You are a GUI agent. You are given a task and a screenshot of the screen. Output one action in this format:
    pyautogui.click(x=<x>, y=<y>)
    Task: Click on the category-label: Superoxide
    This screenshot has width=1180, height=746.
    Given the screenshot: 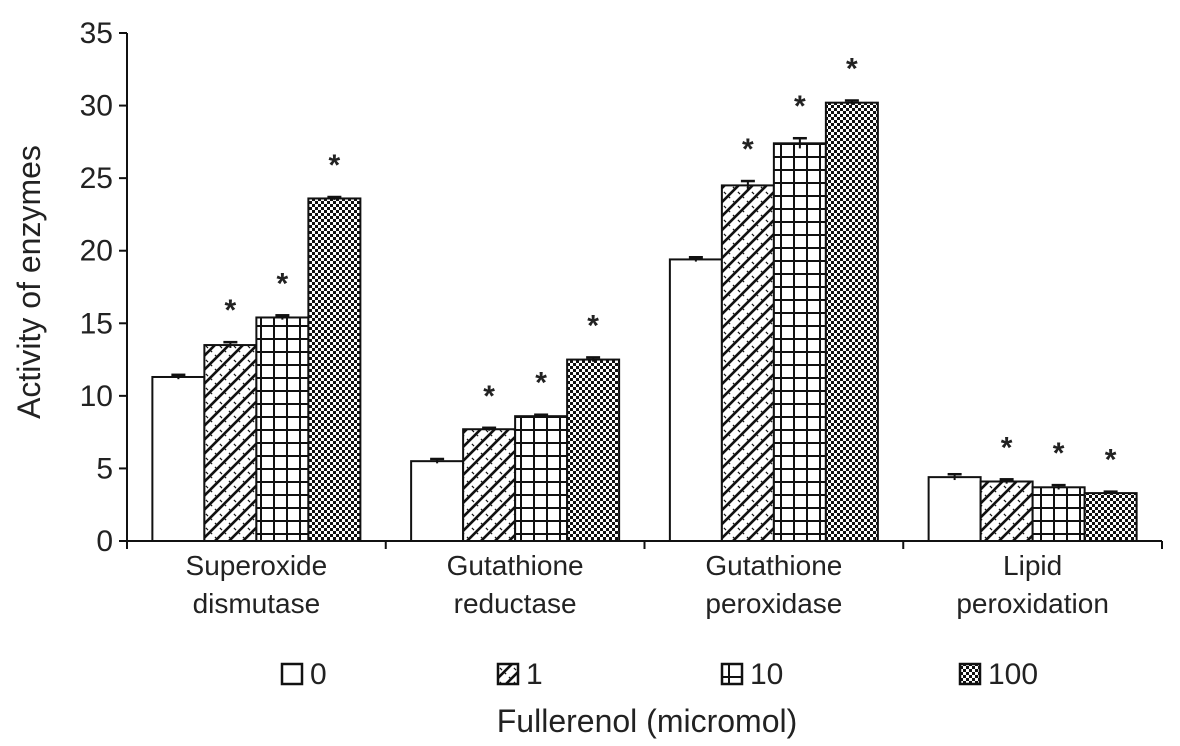 What is the action you would take?
    pyautogui.click(x=257, y=565)
    